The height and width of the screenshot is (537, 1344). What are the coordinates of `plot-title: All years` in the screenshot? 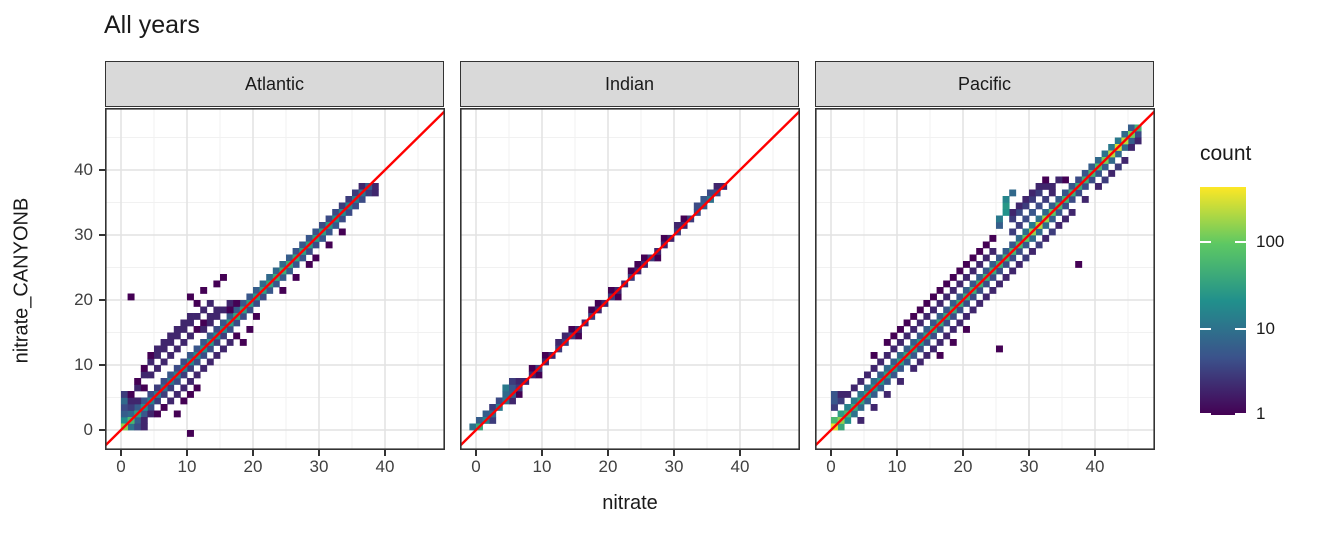 It's located at (152, 25).